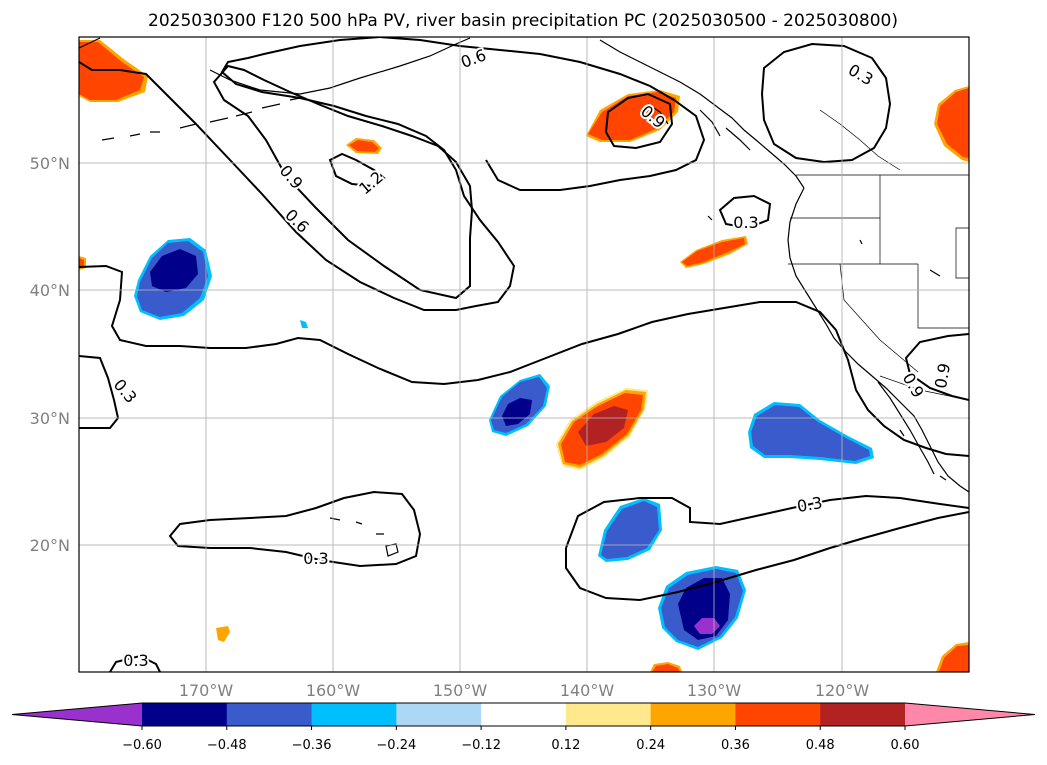 The height and width of the screenshot is (765, 1047). Describe the element at coordinates (639, 121) in the screenshot. I see `pv-contour-0.9-gulf` at that location.